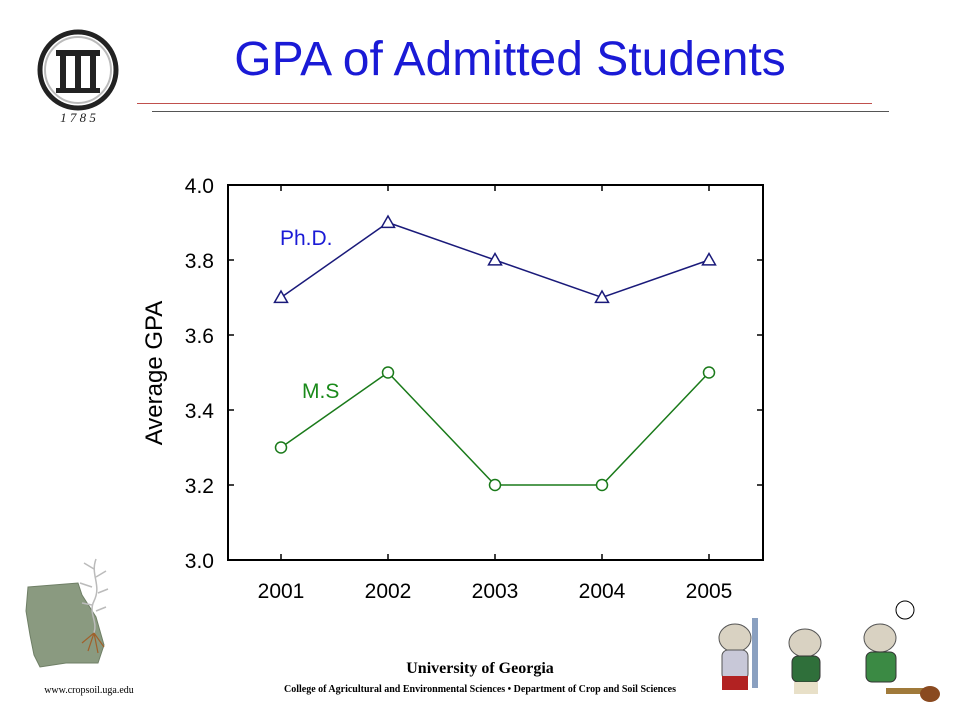 The width and height of the screenshot is (960, 720). Describe the element at coordinates (199, 261) in the screenshot. I see `y-tick-label: 3.8` at that location.